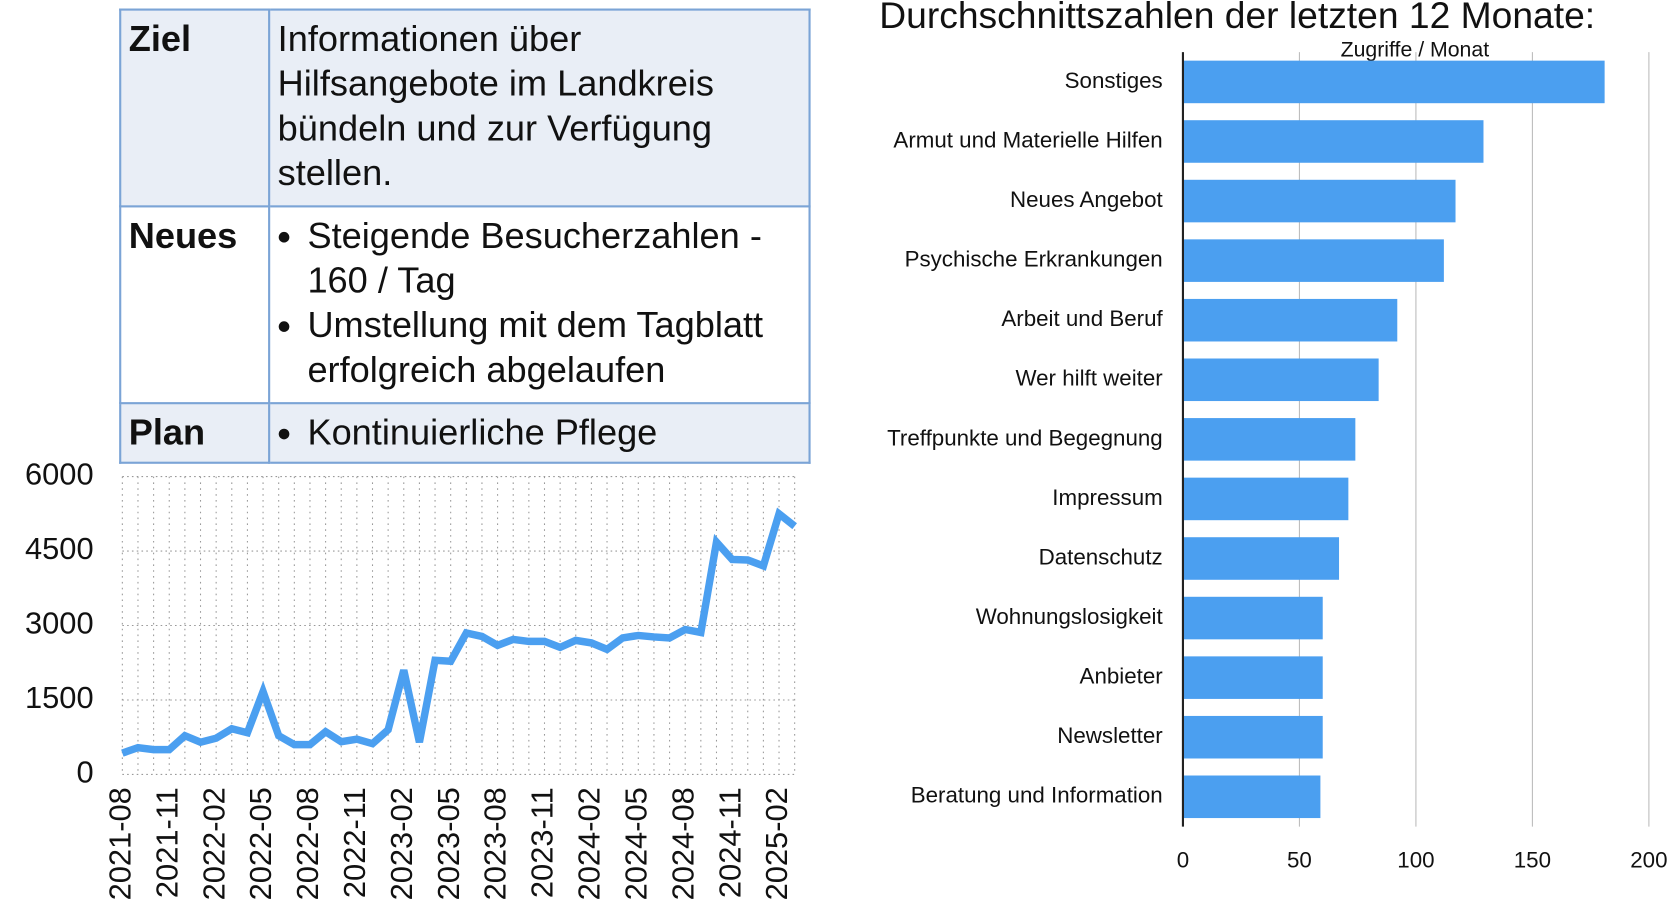 The height and width of the screenshot is (924, 1668). Describe the element at coordinates (495, 843) in the screenshot. I see `x-tick-label: 2023-08` at that location.